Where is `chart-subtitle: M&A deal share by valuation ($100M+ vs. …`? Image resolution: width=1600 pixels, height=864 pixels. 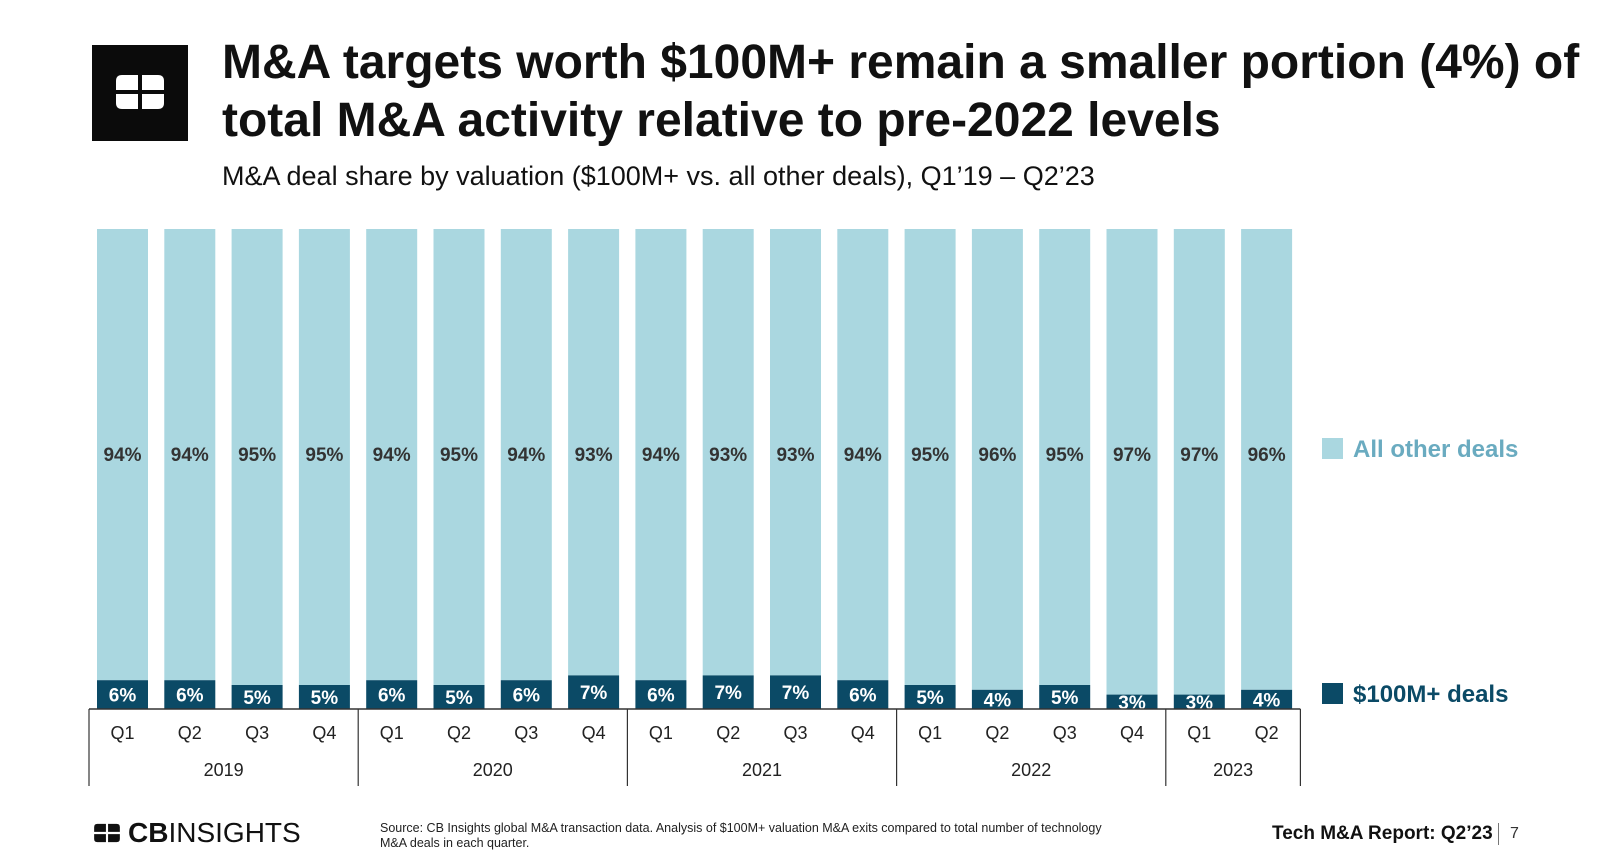 chart-subtitle: M&A deal share by valuation ($100M+ vs. … is located at coordinates (658, 176).